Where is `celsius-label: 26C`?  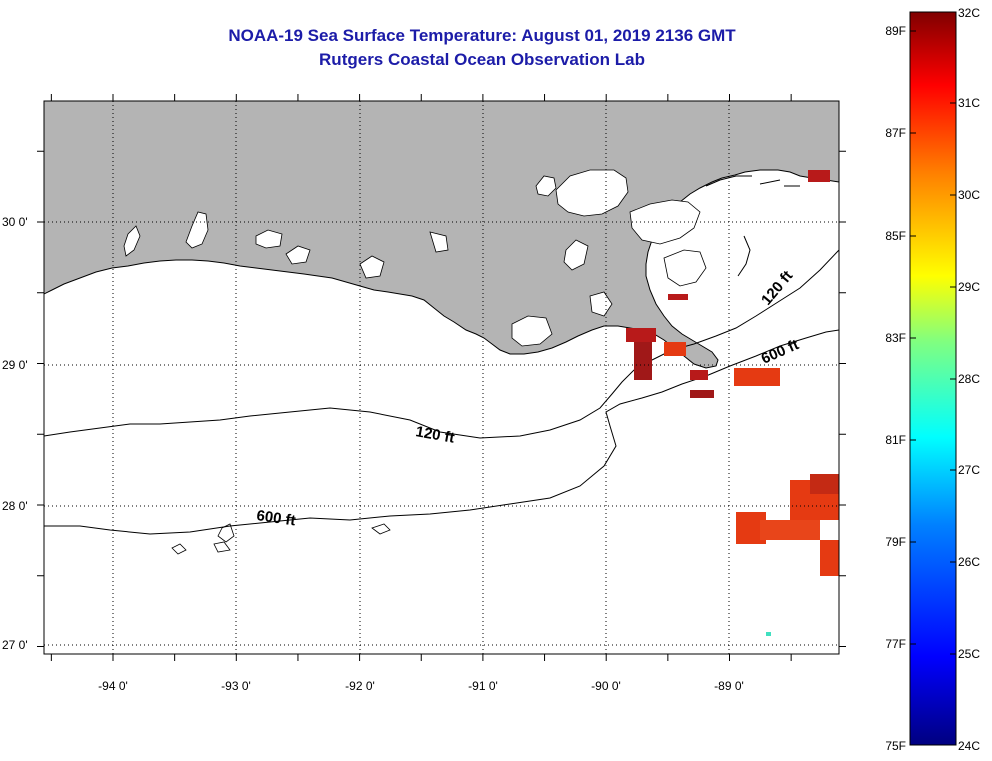 celsius-label: 26C is located at coordinates (969, 562).